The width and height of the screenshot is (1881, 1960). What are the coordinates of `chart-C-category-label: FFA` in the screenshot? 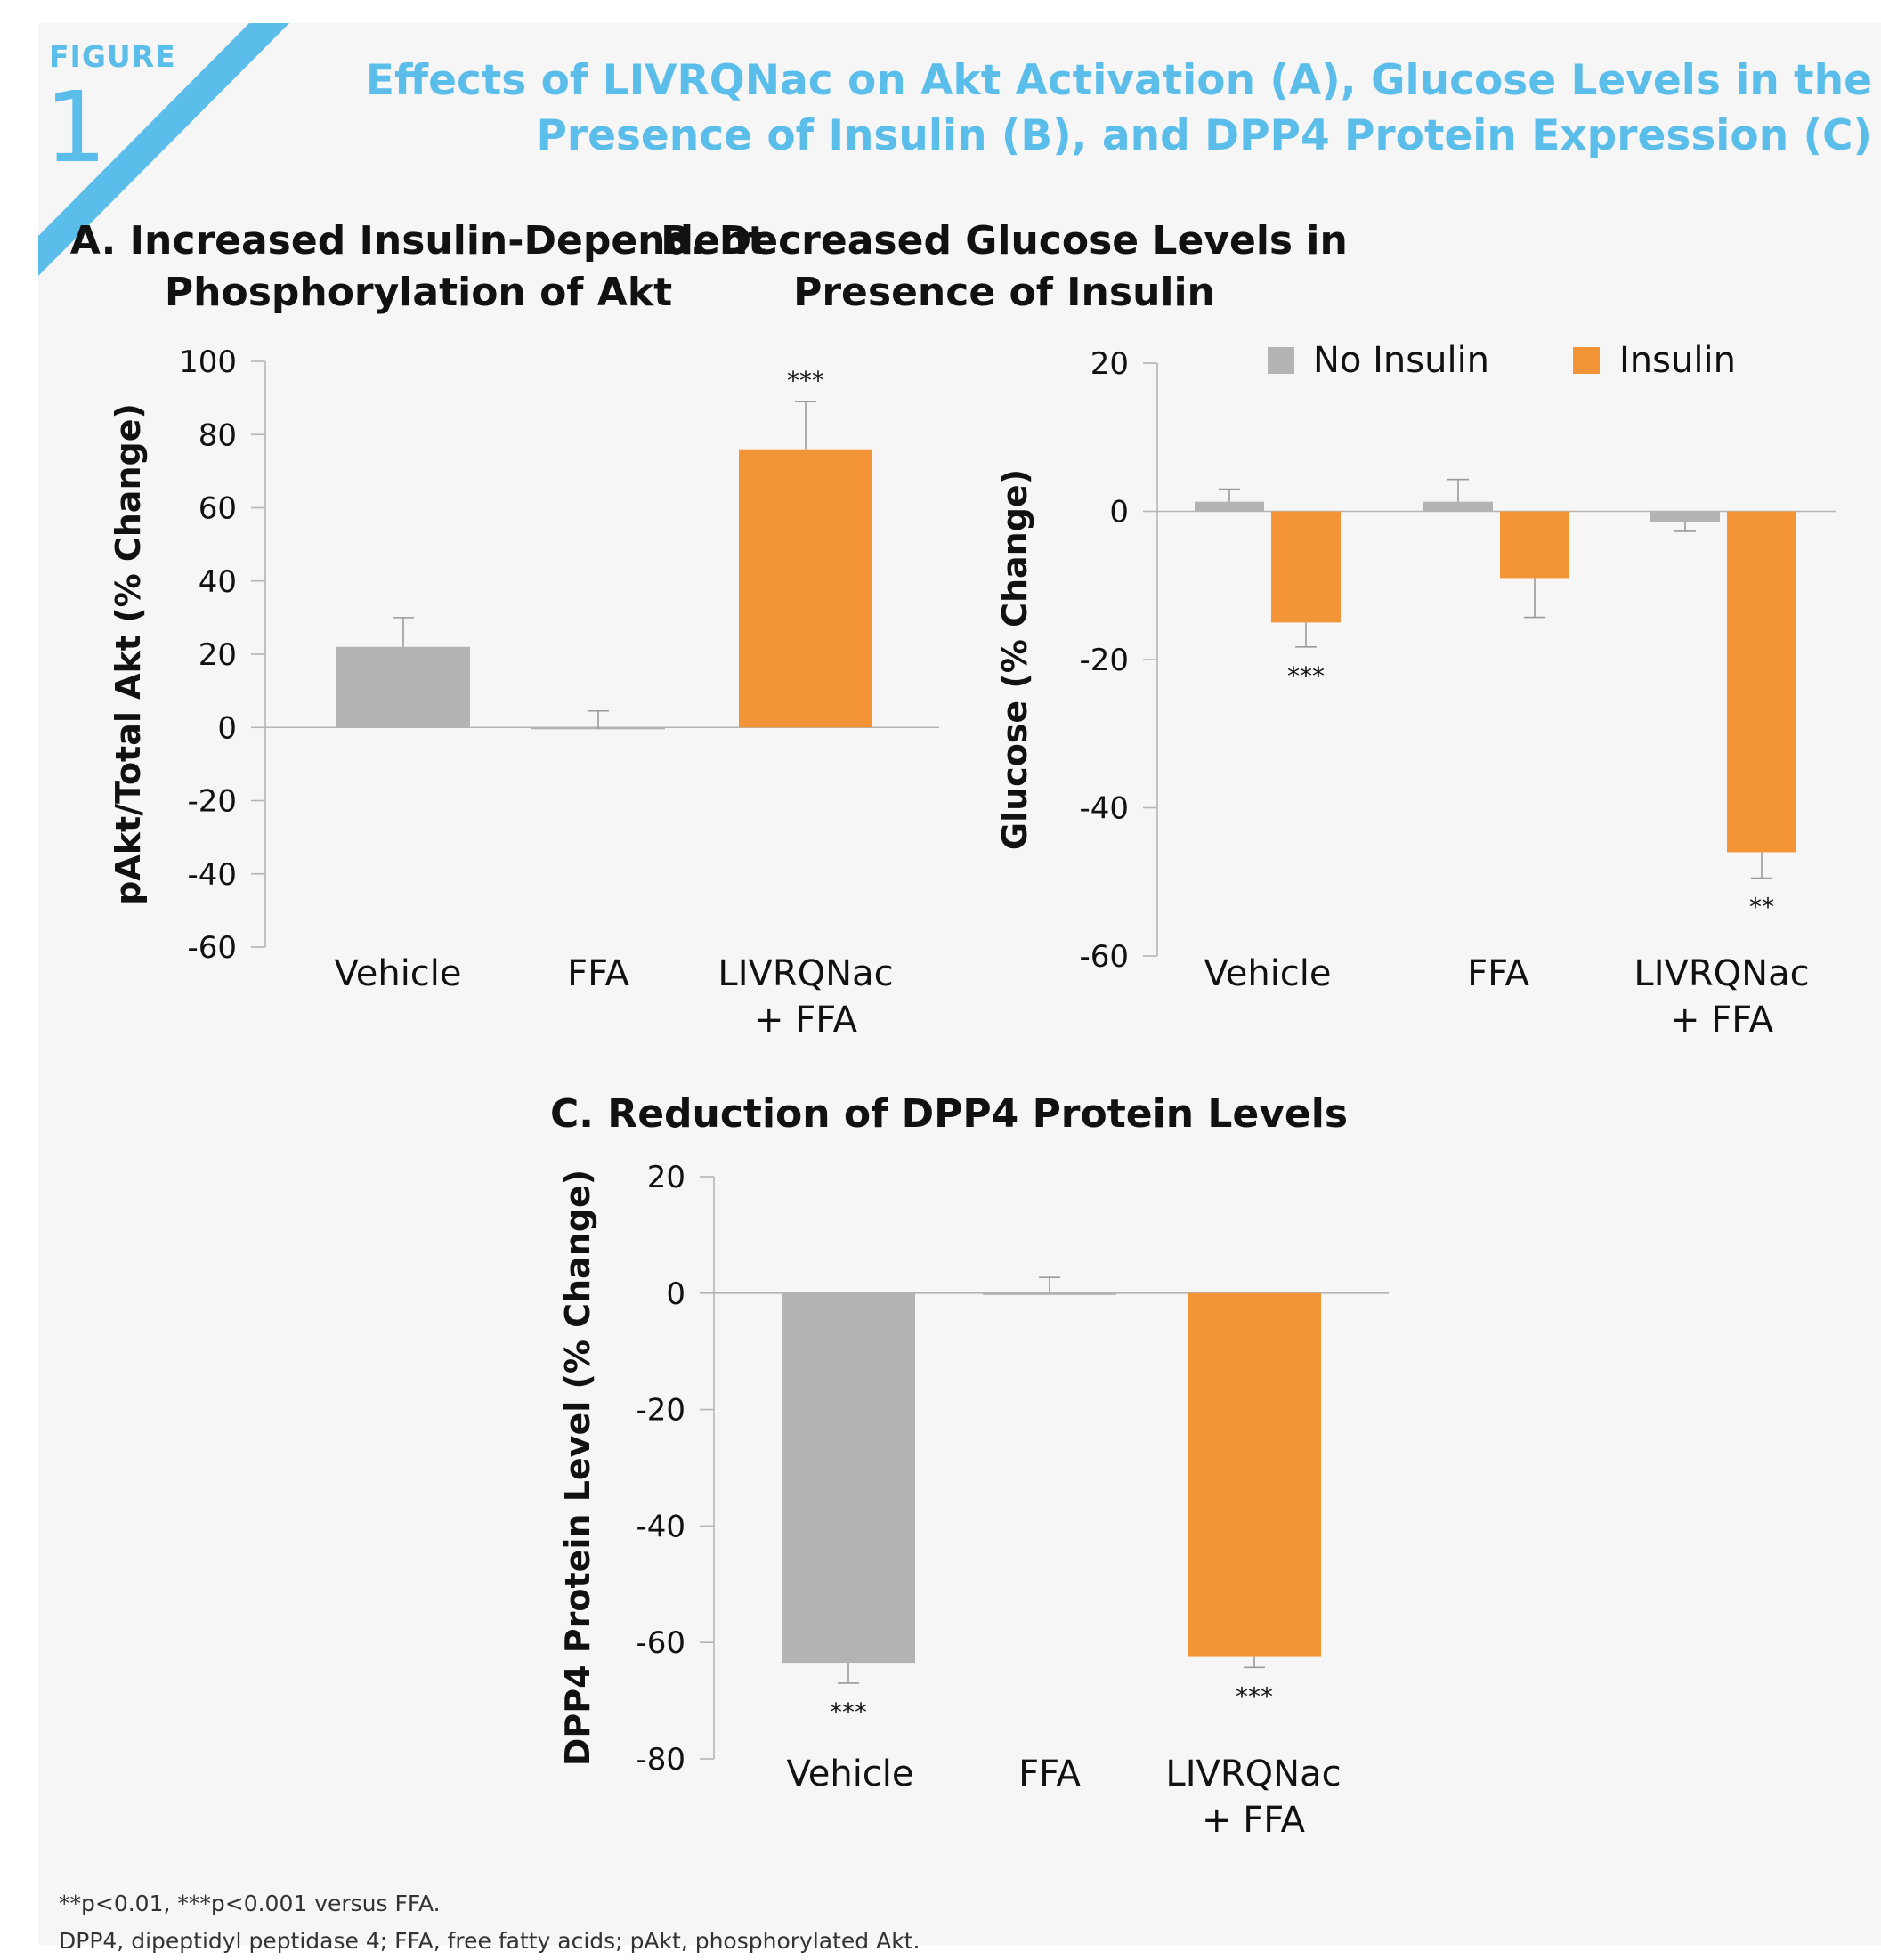 It's located at (1049, 1774).